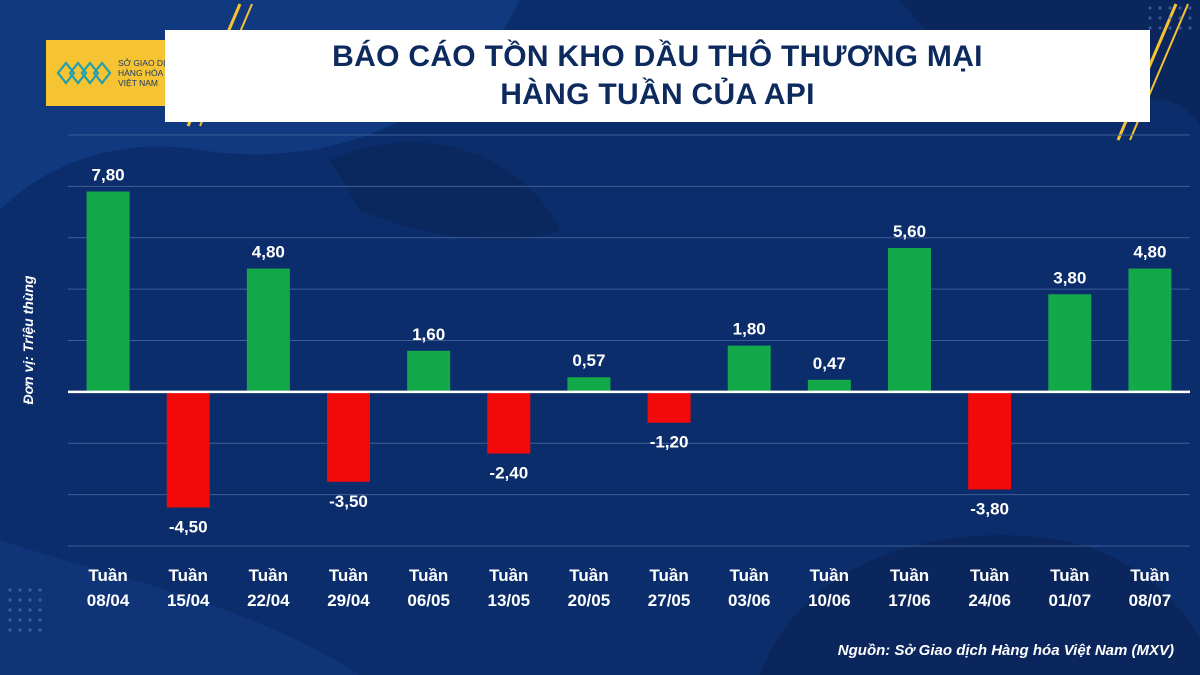 The image size is (1200, 675). I want to click on x-tick-label: 17/06, so click(909, 600).